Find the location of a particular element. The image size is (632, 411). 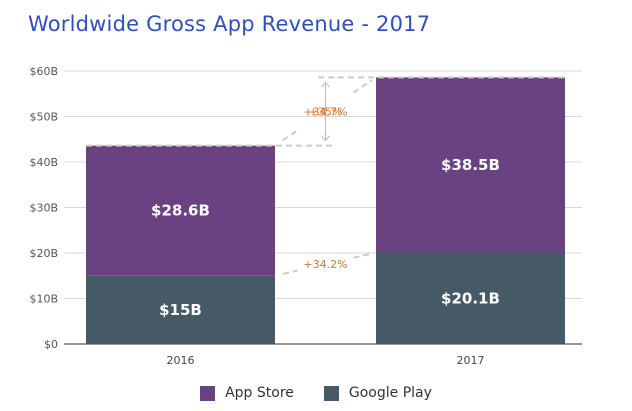

legend-swatch-app-store is located at coordinates (208, 393).